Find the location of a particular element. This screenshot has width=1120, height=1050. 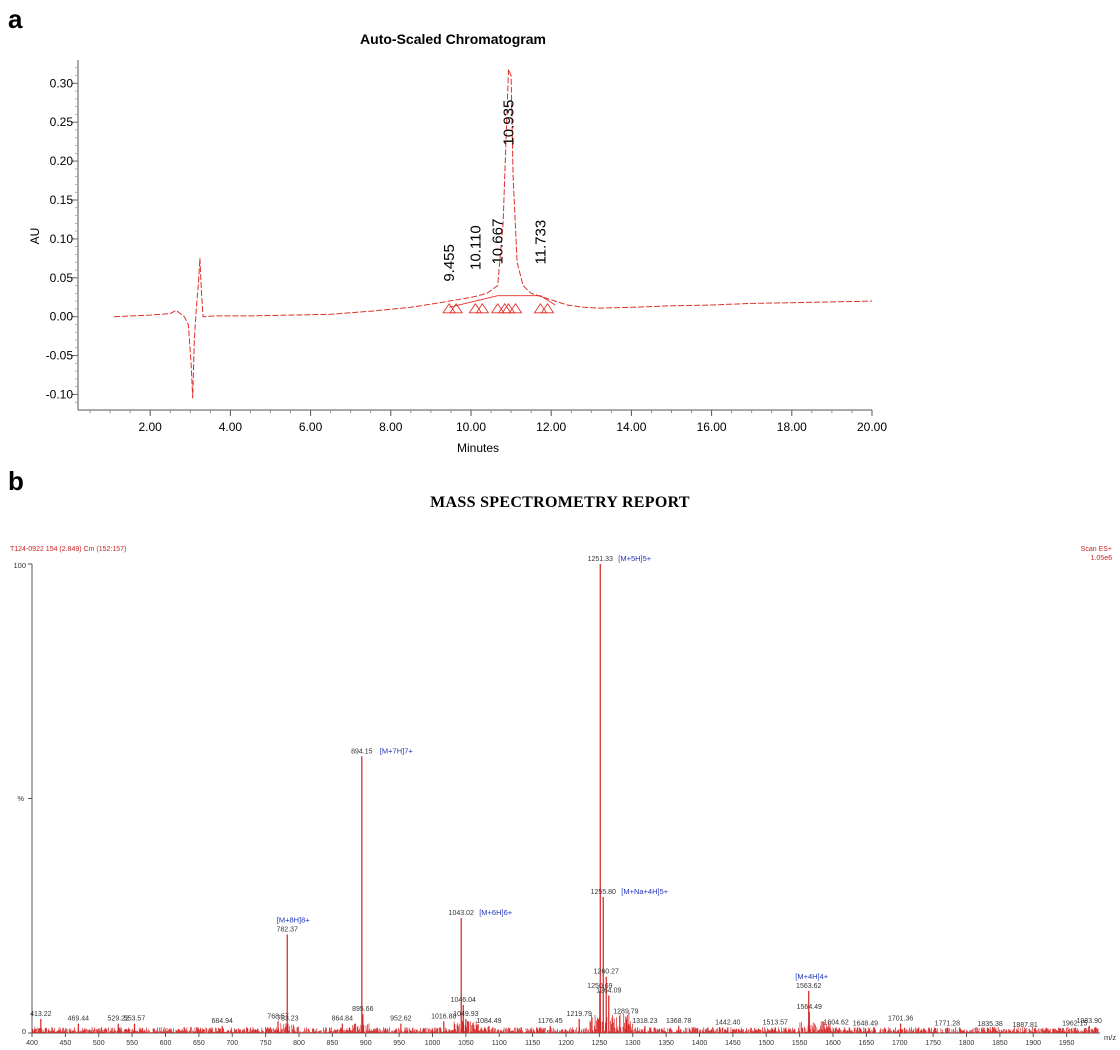

ms-x-tick-label: 500 is located at coordinates (99, 1043).